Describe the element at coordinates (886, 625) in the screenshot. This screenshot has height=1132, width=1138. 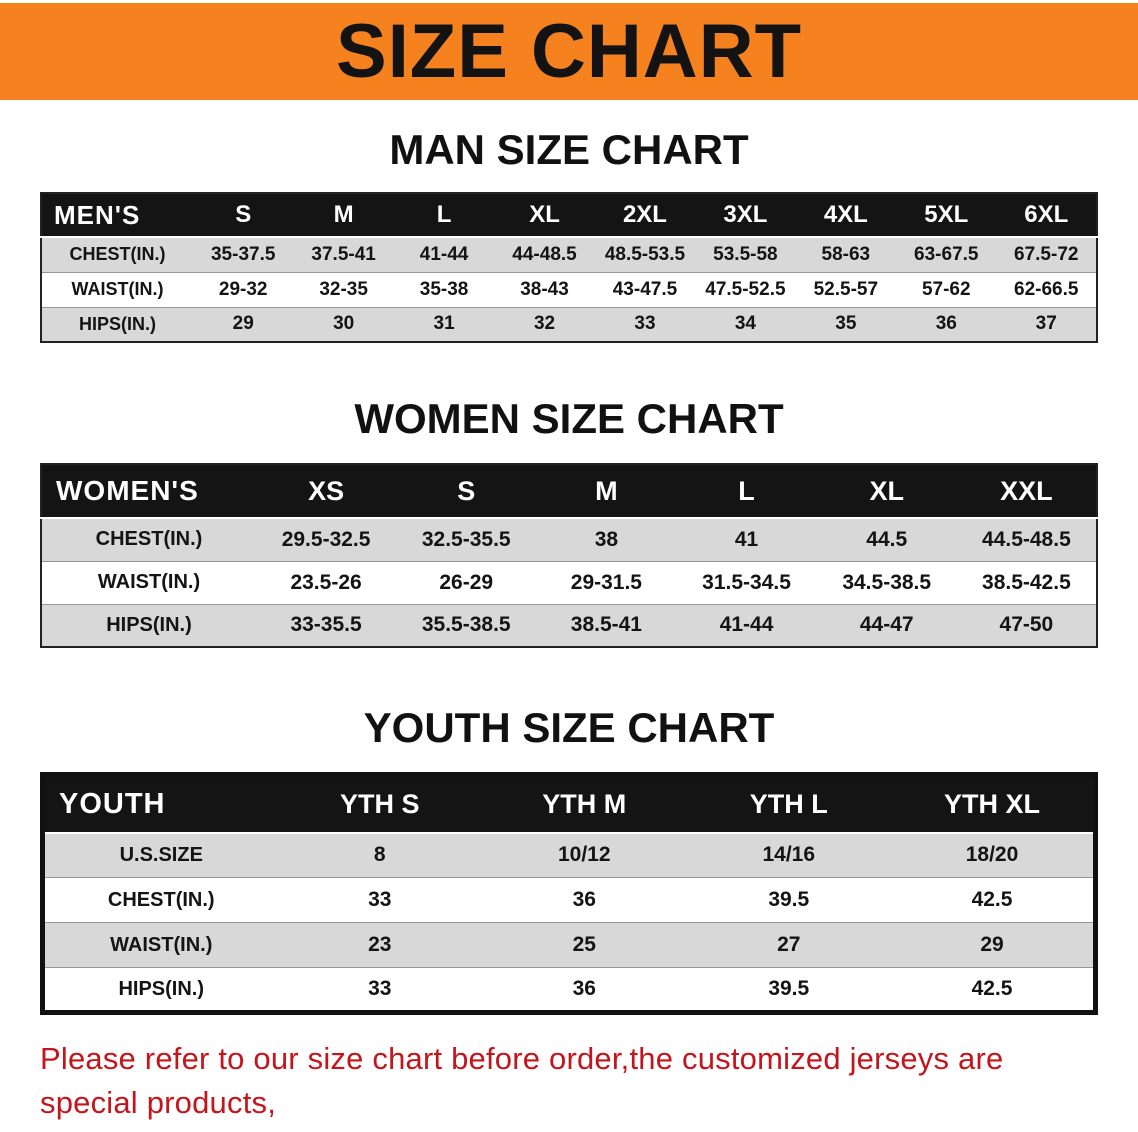
I see `size-value-cell: 44-47` at that location.